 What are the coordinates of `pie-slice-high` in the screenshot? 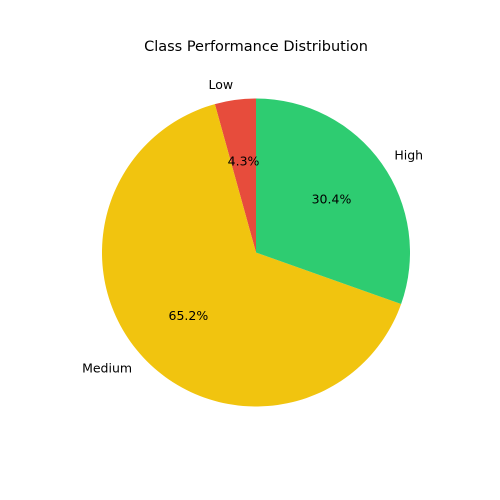 It's located at (333, 201).